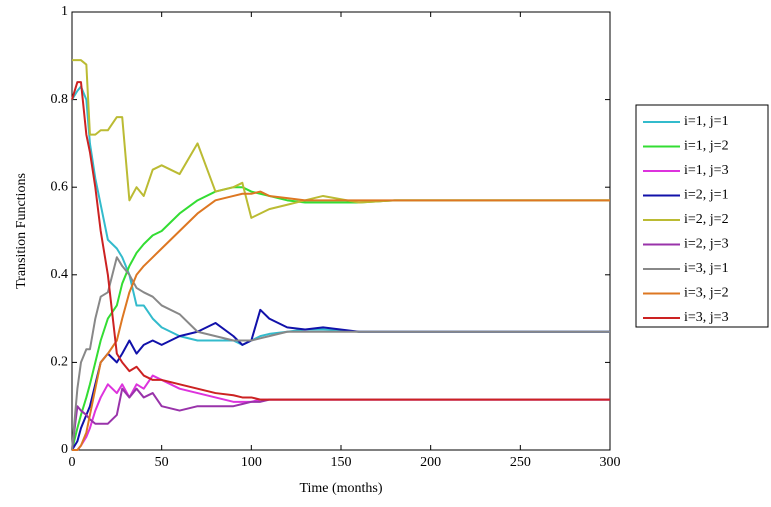  I want to click on x-tick-label: 100, so click(251, 462).